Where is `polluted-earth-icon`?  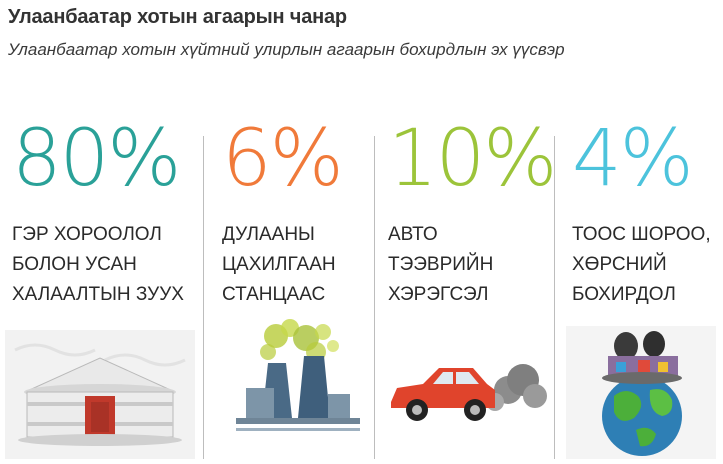 polluted-earth-icon is located at coordinates (641, 395).